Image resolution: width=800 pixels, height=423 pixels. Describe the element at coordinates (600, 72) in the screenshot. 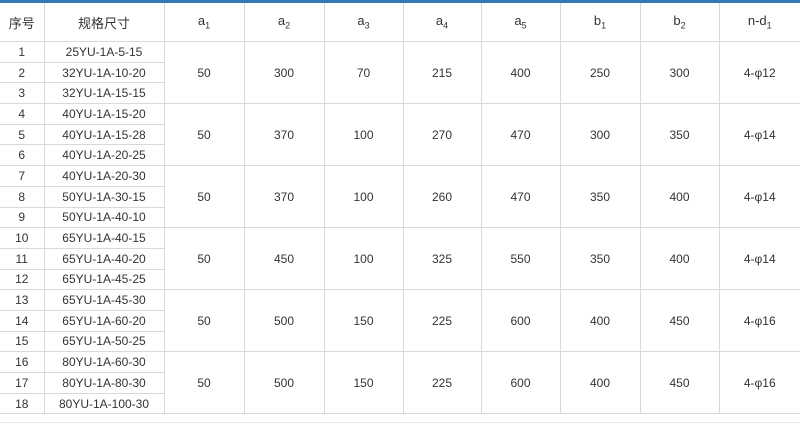

I see `value-cell-b1: 250` at that location.